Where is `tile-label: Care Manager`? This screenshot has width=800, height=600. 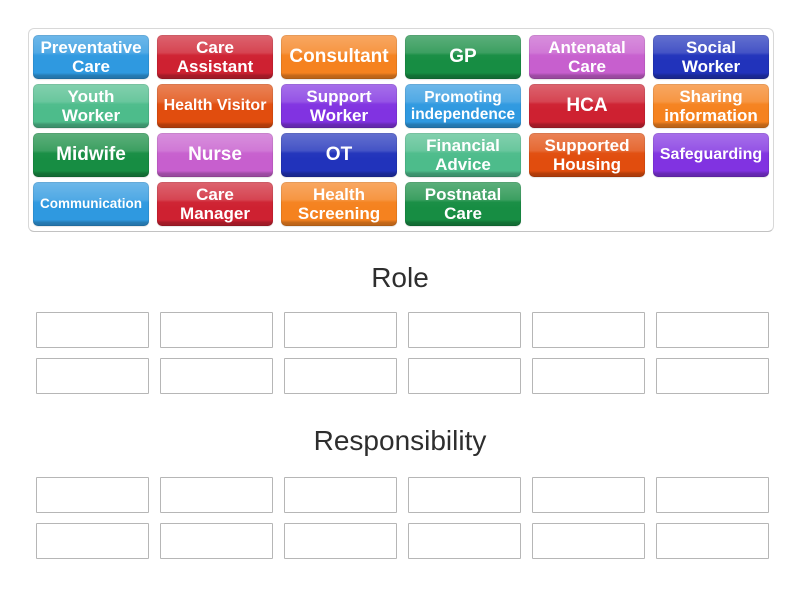
tile-label: Care Manager is located at coordinates (215, 203).